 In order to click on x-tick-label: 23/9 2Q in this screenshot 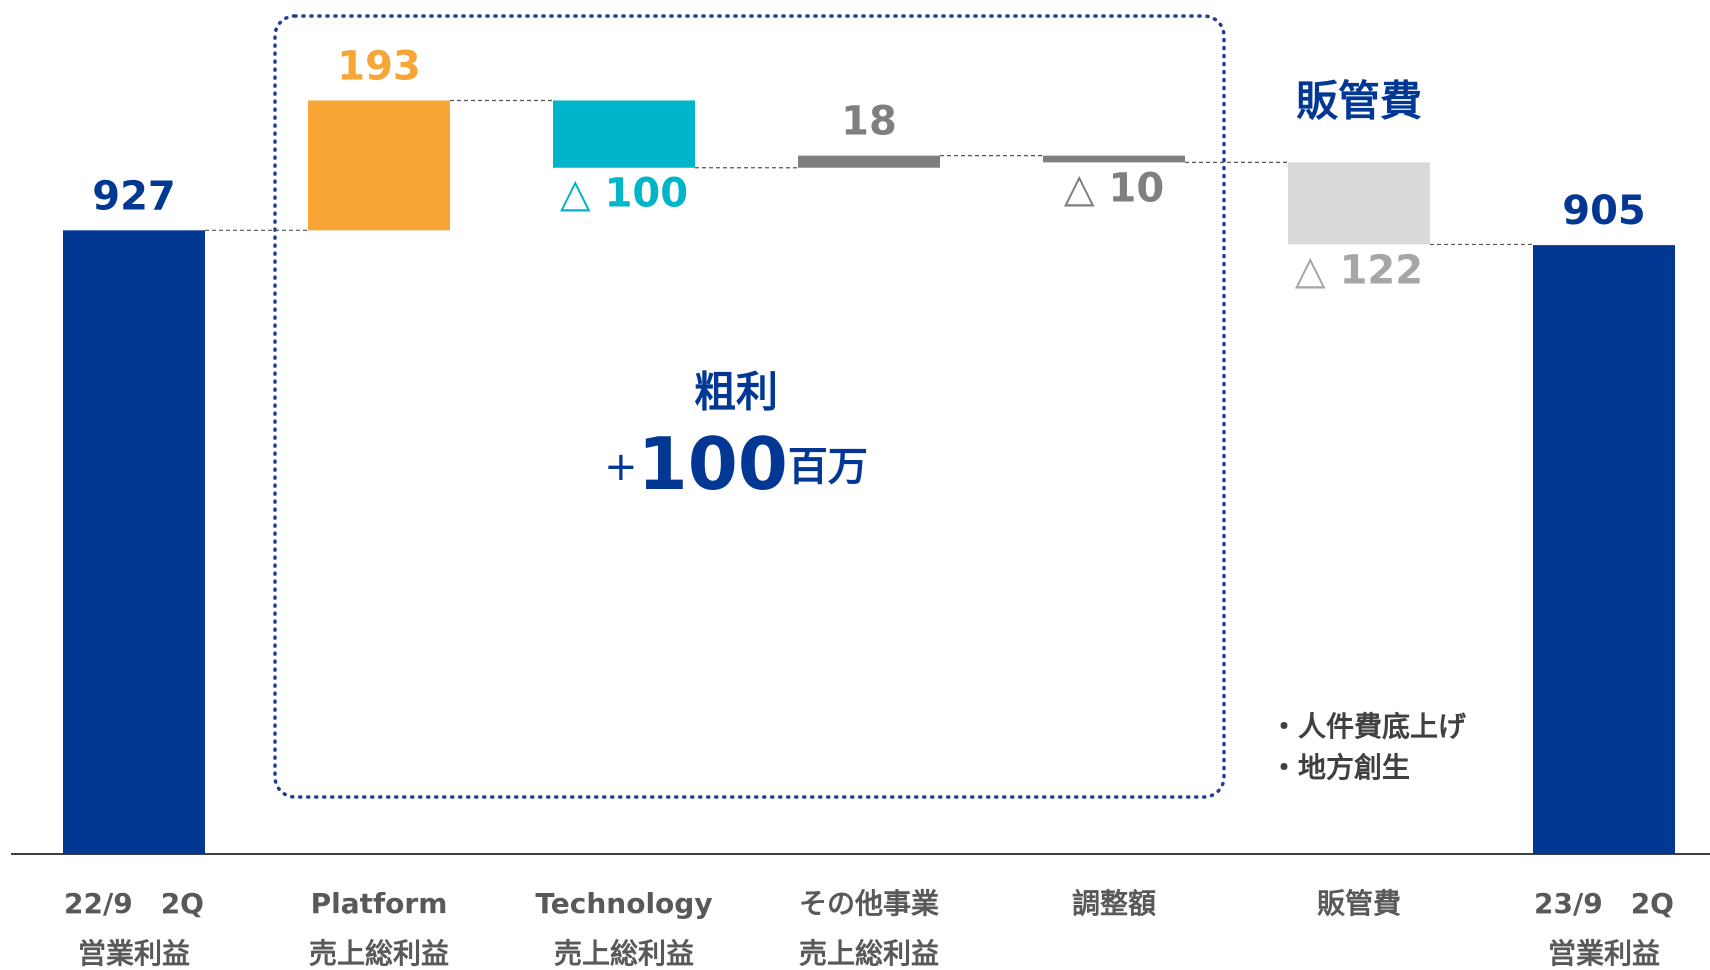, I will do `click(1604, 903)`.